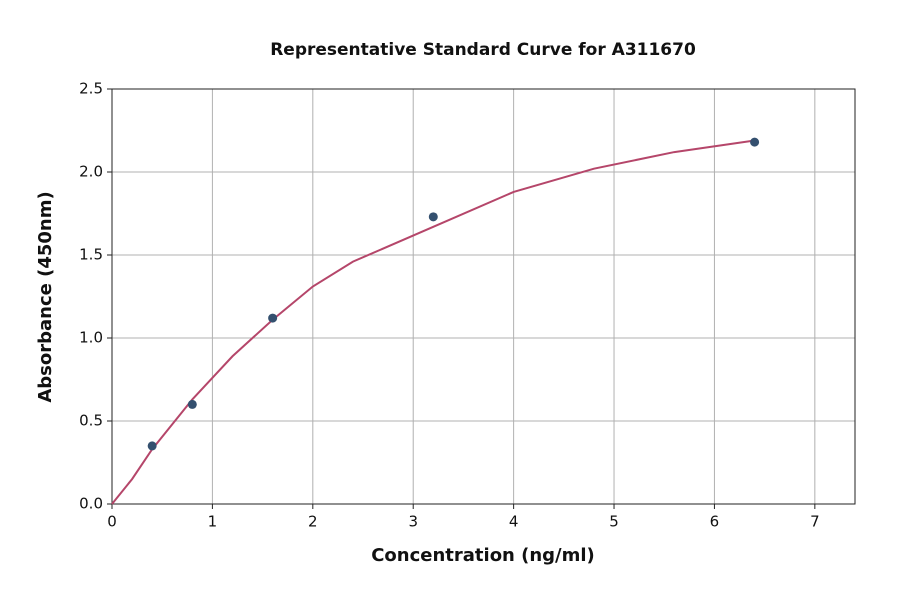 The width and height of the screenshot is (900, 594). Describe the element at coordinates (483, 555) in the screenshot. I see `x-axis-label: Concentration (ng/ml)` at that location.